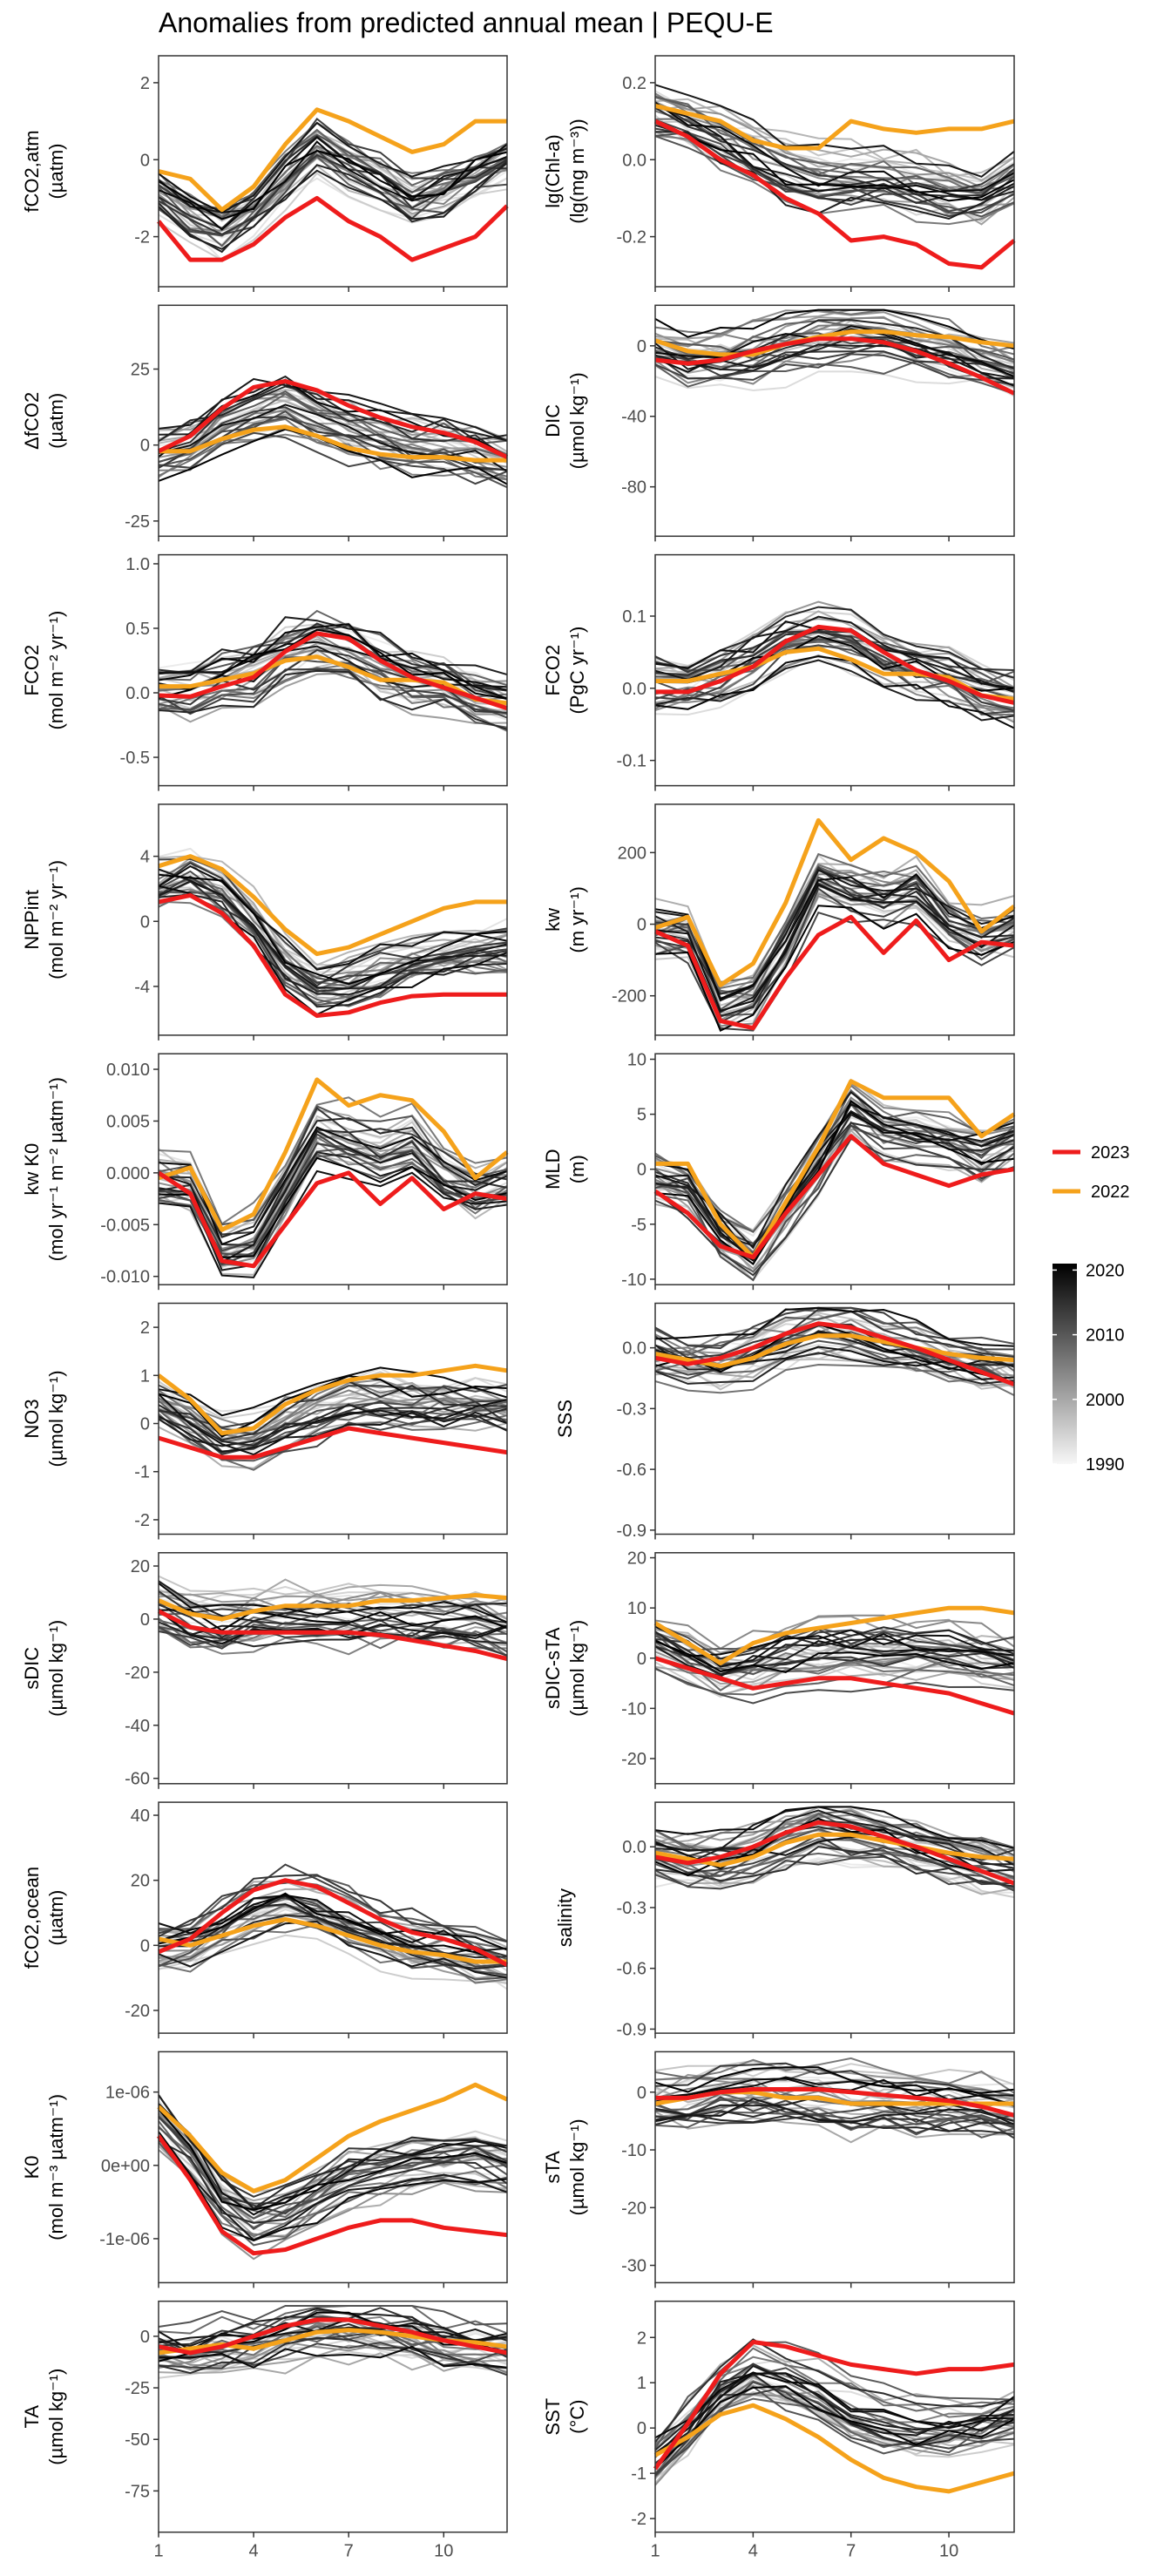  What do you see at coordinates (333, 2317) in the screenshot?
I see `year-line-2010` at bounding box center [333, 2317].